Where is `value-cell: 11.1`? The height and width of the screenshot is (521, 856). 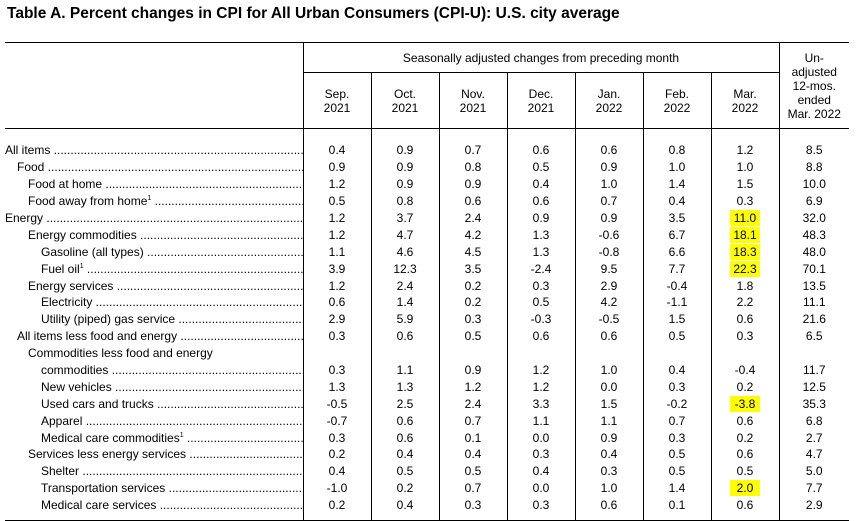 value-cell: 11.1 is located at coordinates (814, 302).